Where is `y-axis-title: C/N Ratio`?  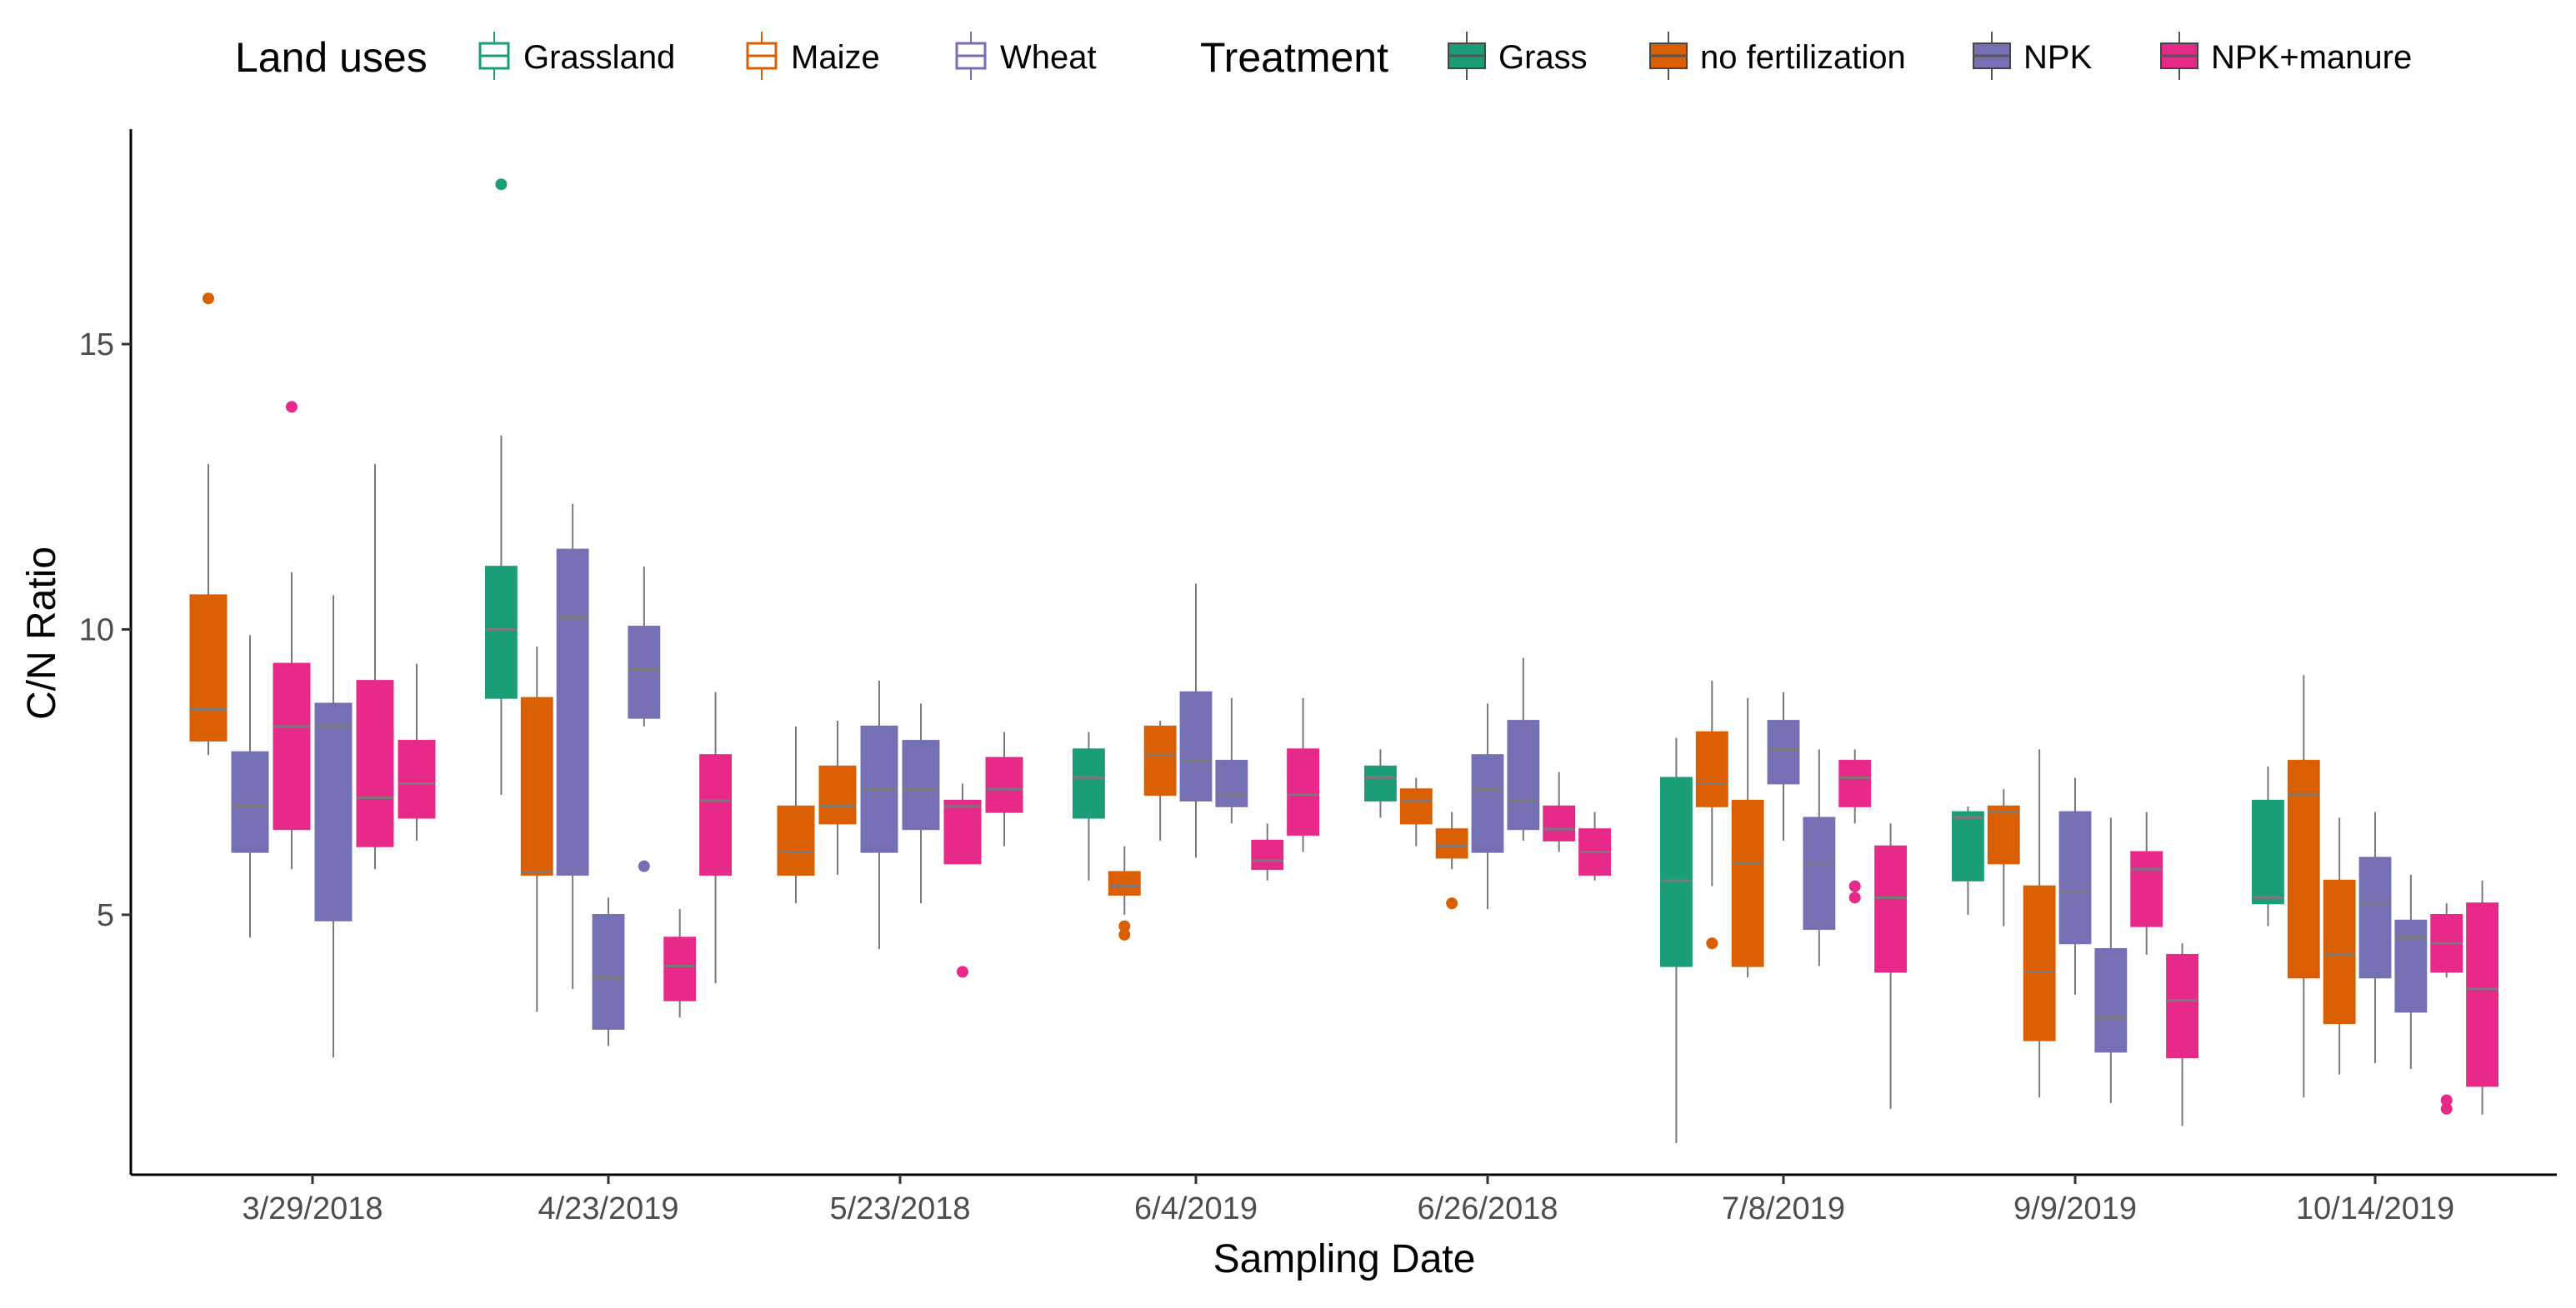
y-axis-title: C/N Ratio is located at coordinates (42, 633).